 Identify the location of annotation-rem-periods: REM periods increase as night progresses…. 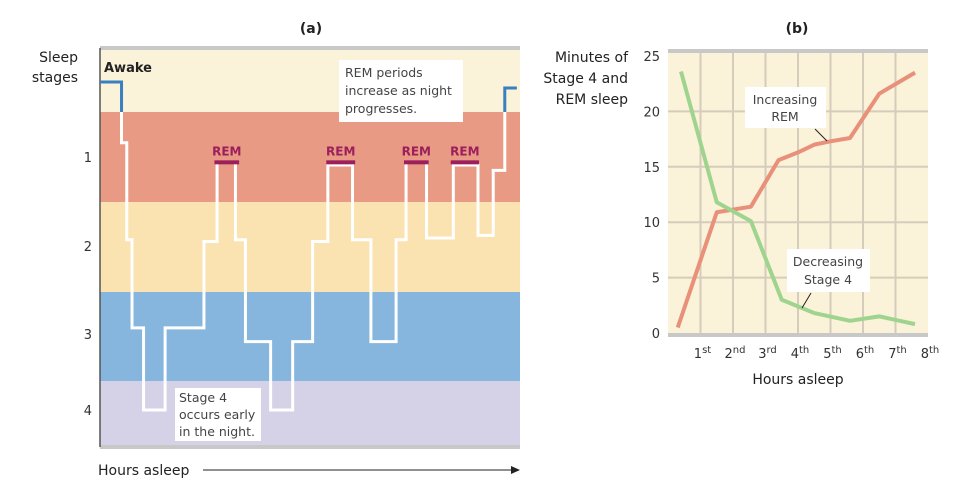
(401, 91).